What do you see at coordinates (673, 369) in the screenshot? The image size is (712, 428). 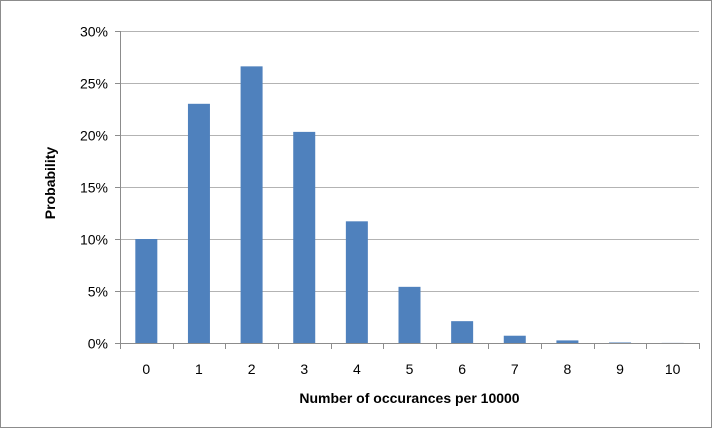 I see `x-tick-label: 10` at bounding box center [673, 369].